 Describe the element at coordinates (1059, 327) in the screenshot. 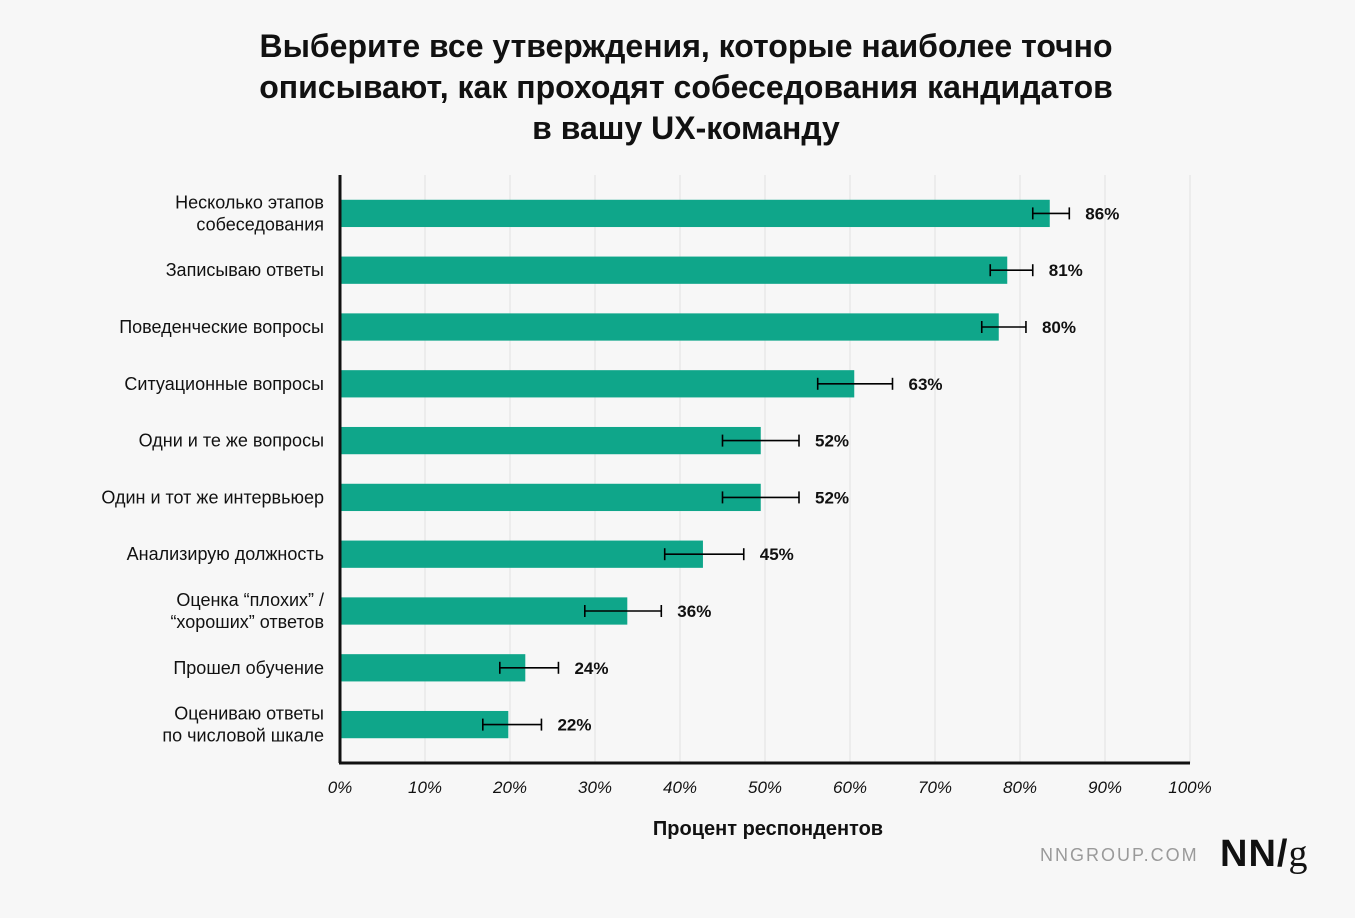

I see `data-label: 80%` at that location.